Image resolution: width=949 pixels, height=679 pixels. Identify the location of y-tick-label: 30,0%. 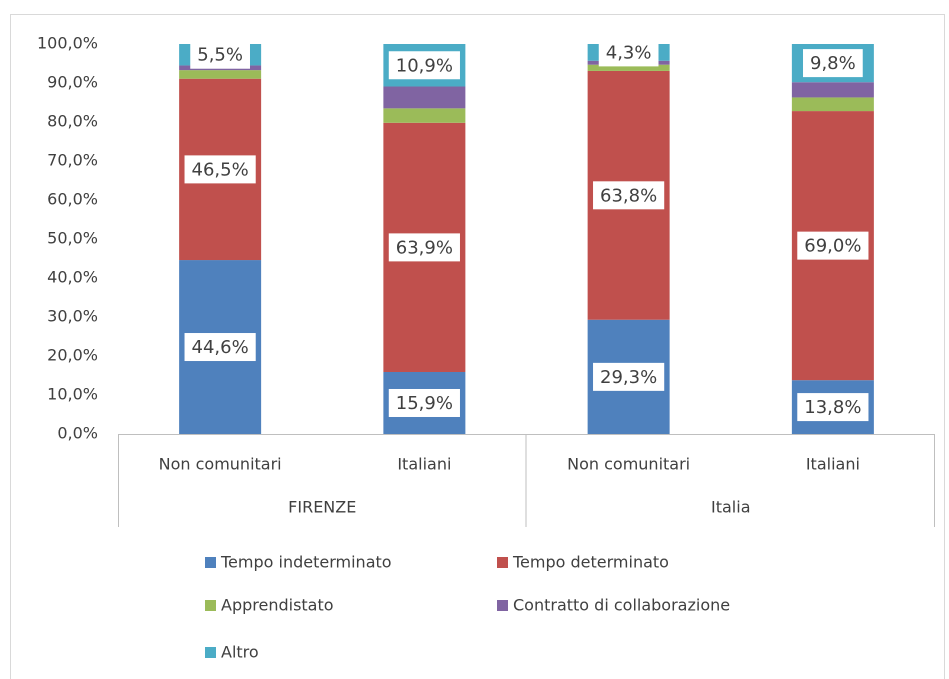
(72, 316).